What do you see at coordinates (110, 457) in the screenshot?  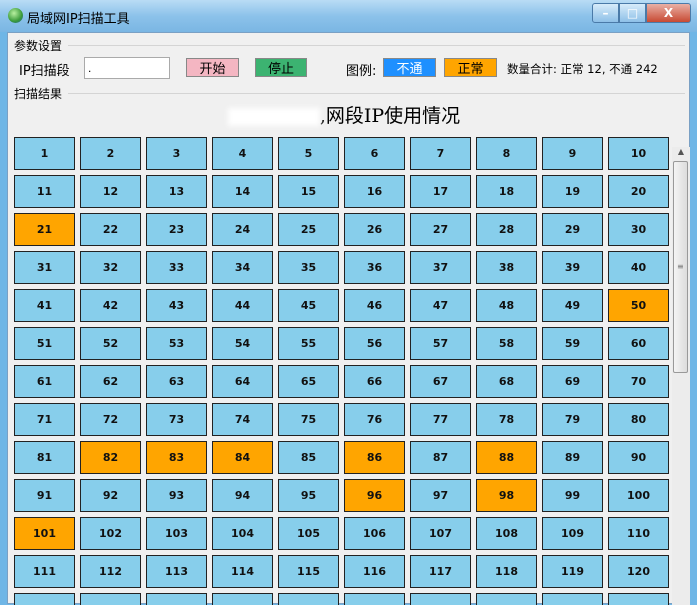 I see `ip-cell: 82` at bounding box center [110, 457].